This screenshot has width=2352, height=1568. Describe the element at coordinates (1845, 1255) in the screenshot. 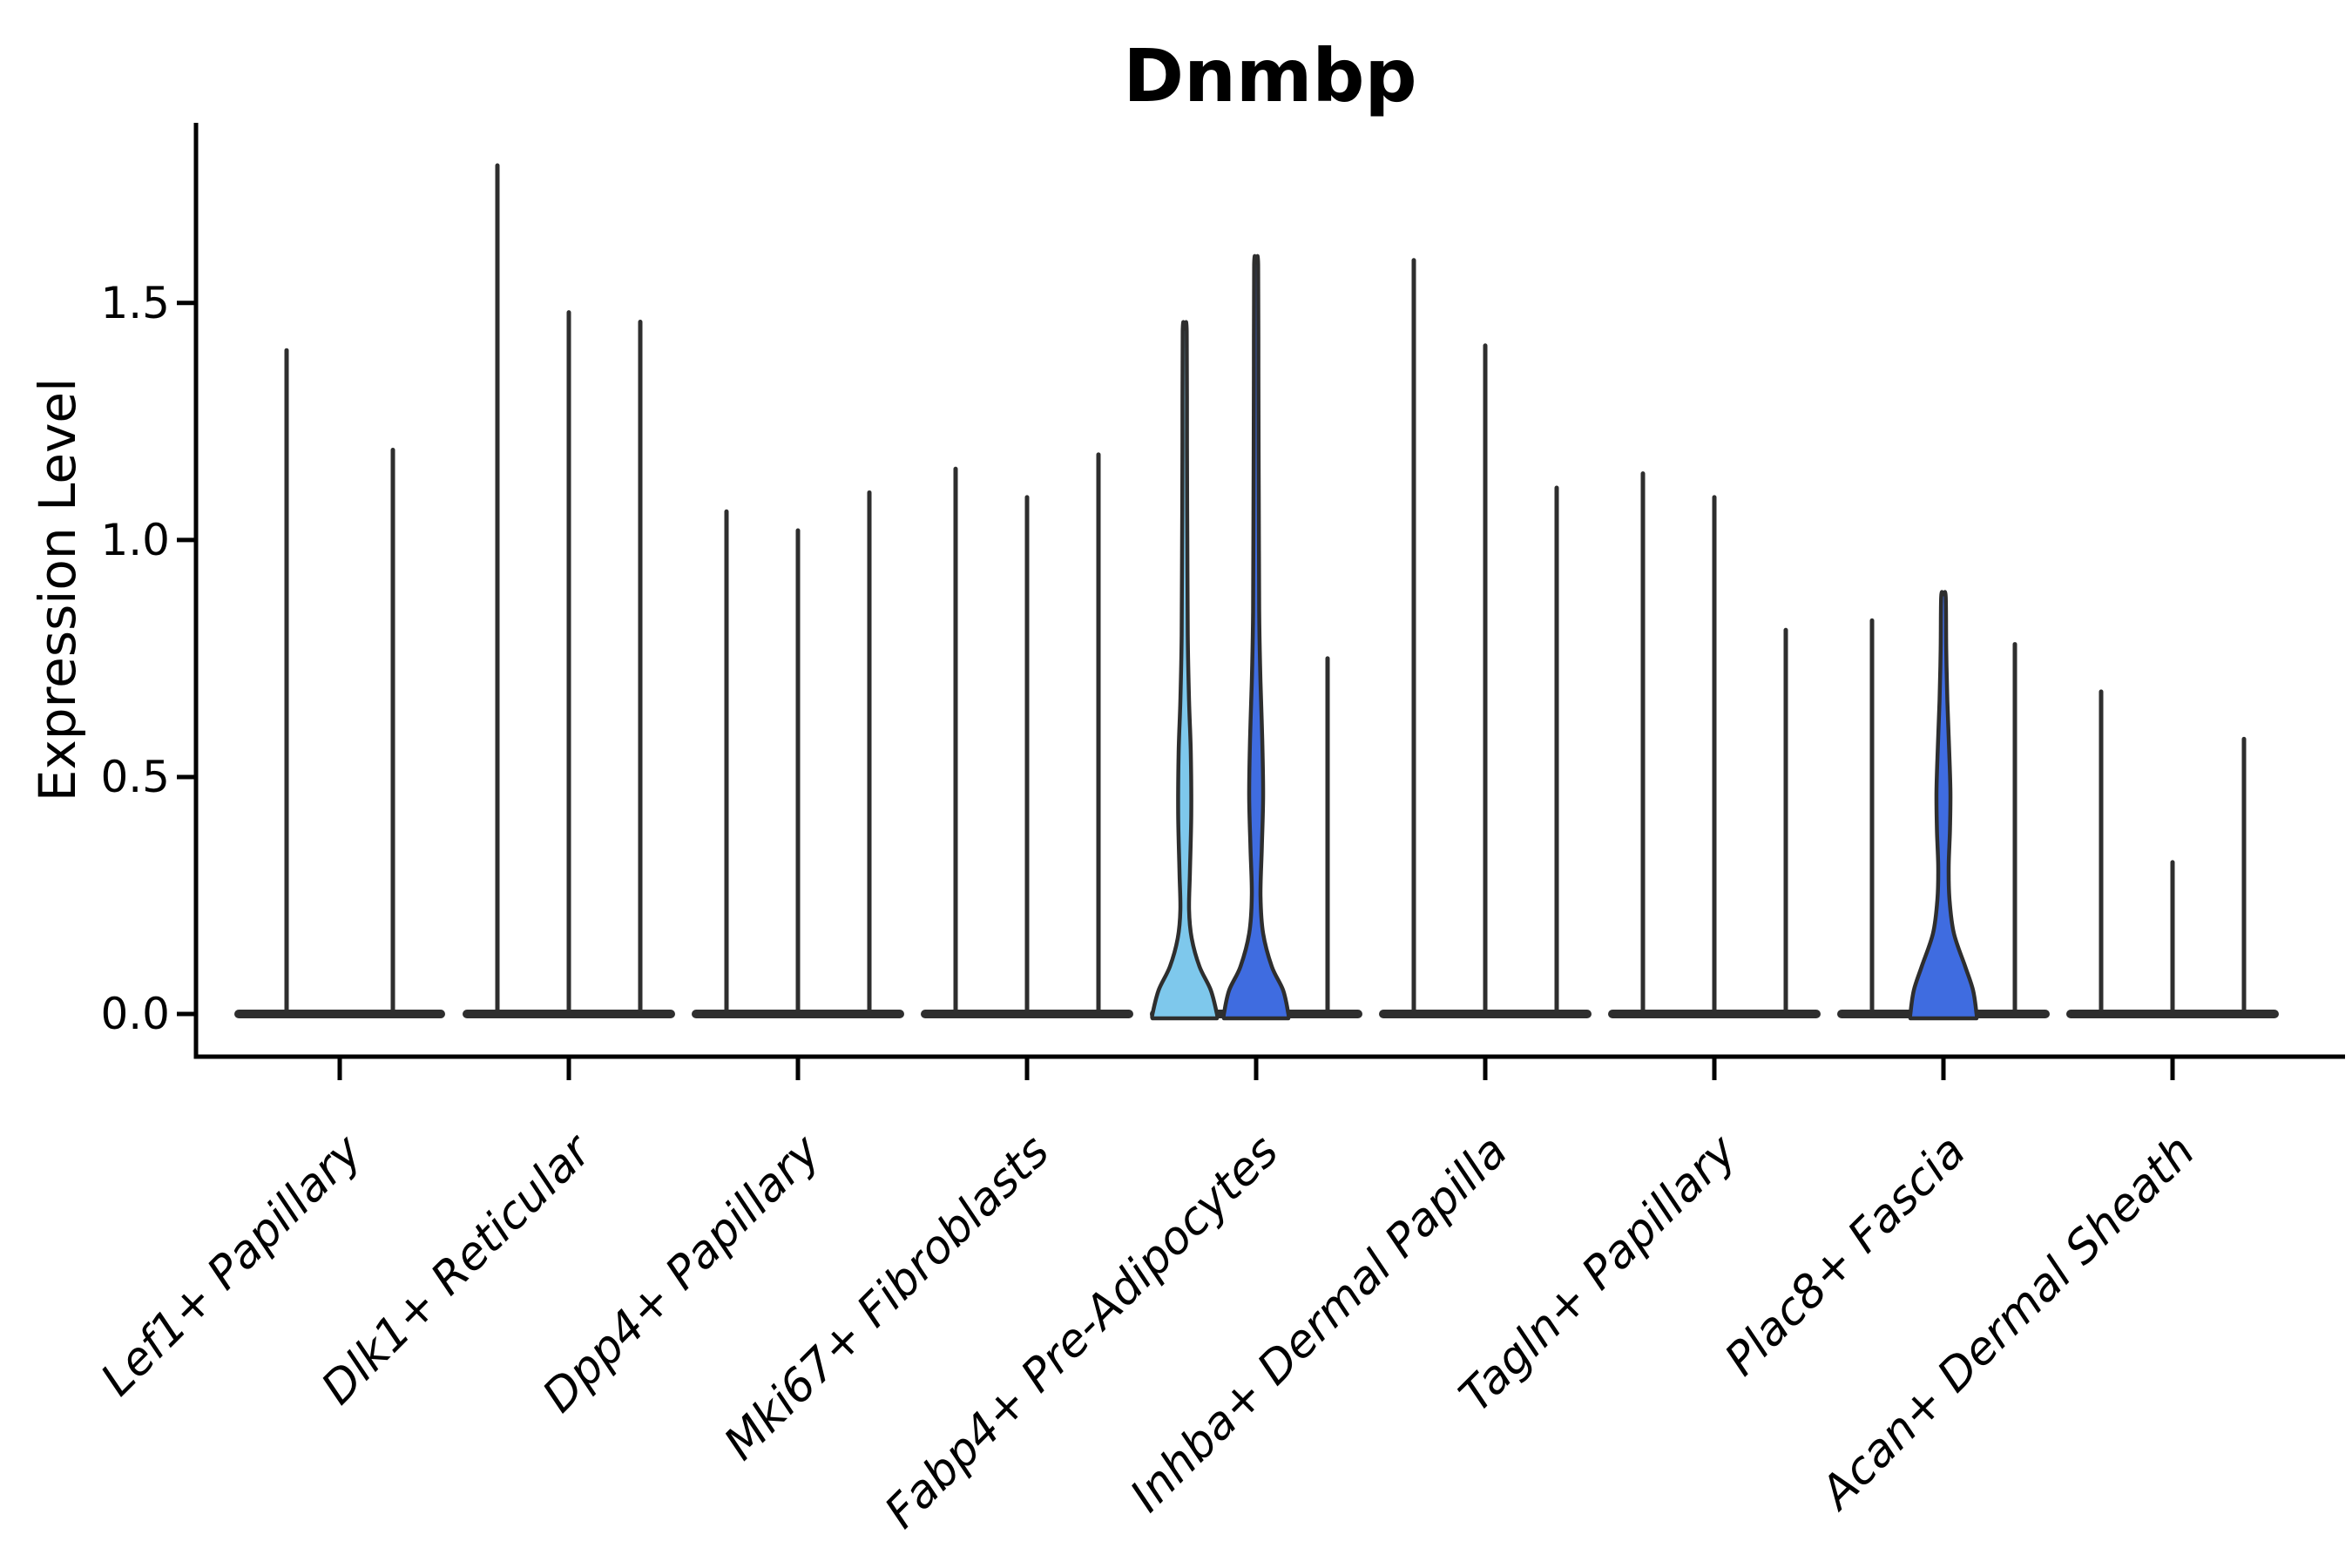

I see `x-tick-label: Plac8+ Fascia` at that location.